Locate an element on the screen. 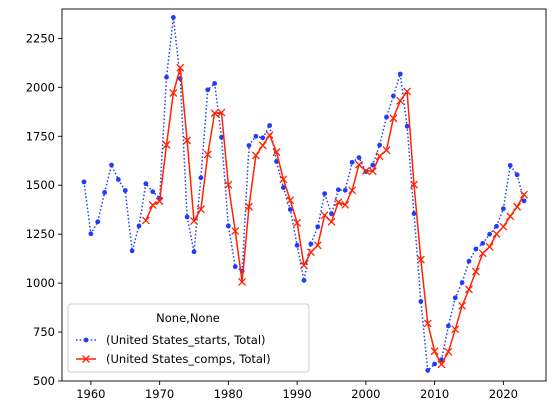  legend-swatch-starts-marker is located at coordinates (86, 340).